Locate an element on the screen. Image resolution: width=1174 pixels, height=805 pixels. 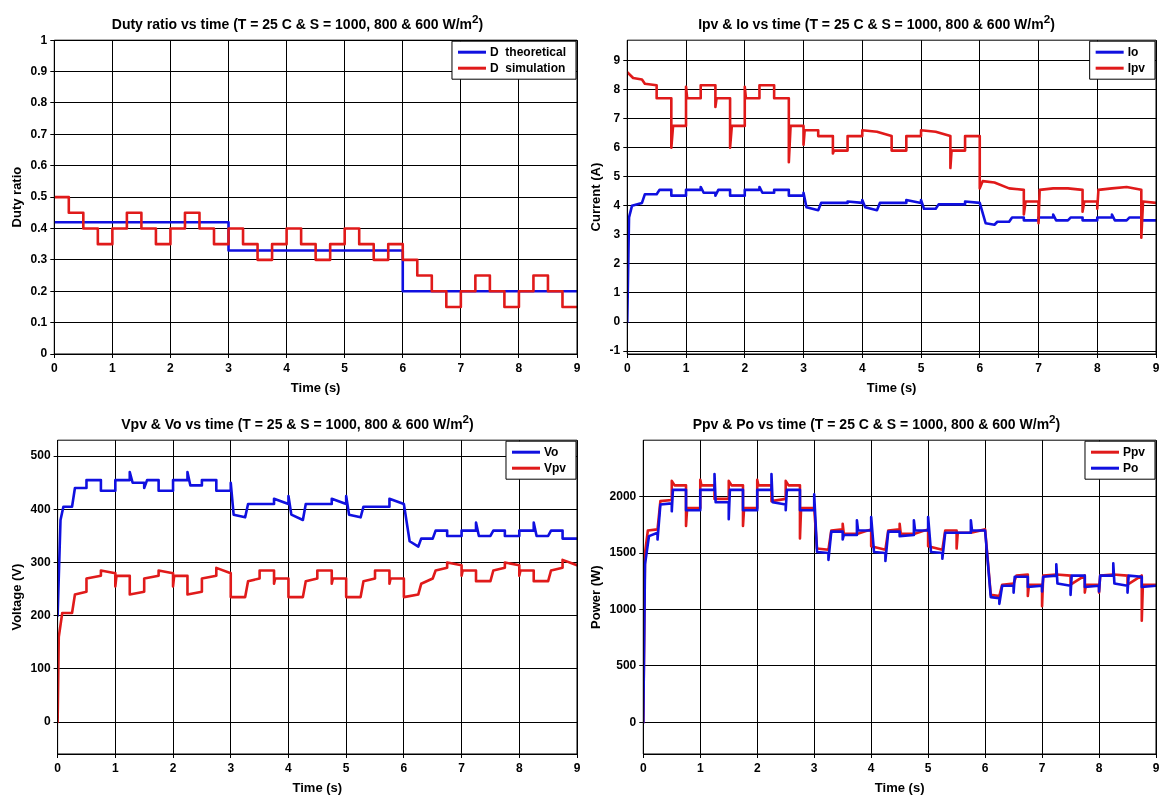
y-tick-label: -1 is located at coordinates (615, 350).